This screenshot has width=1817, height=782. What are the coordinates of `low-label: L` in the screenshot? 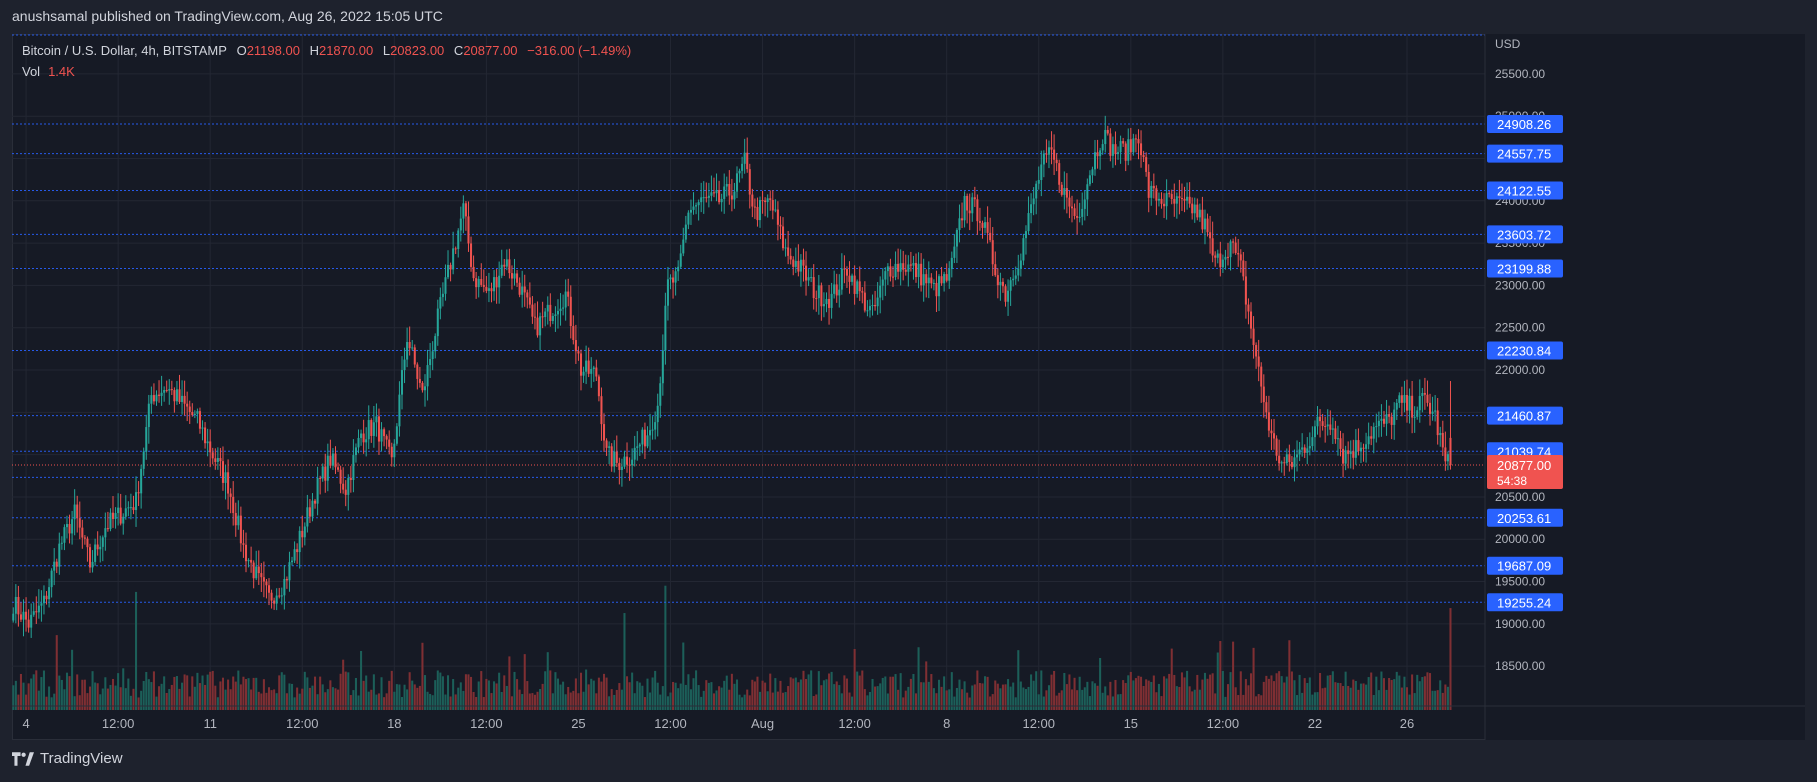 It's located at (386, 50).